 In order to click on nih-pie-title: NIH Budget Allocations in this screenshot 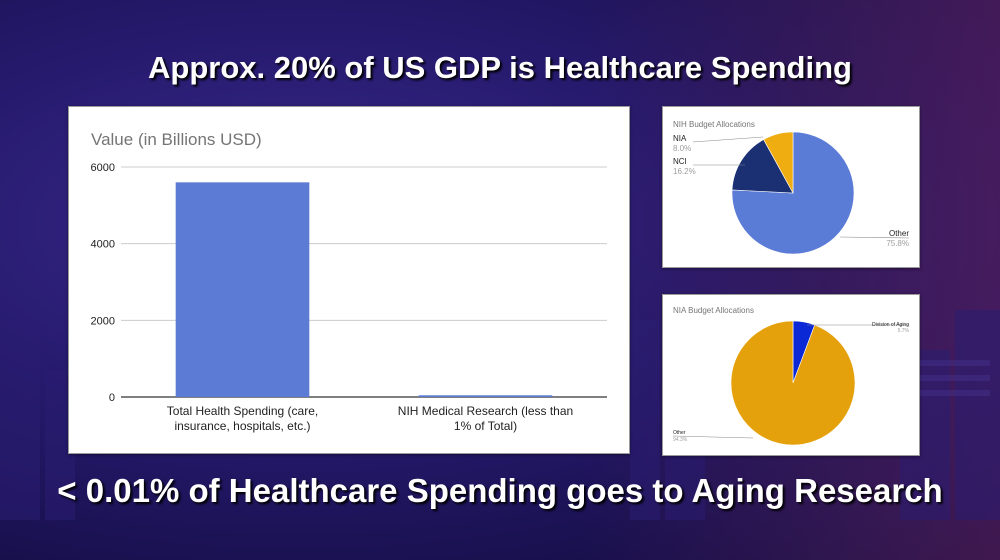, I will do `click(714, 124)`.